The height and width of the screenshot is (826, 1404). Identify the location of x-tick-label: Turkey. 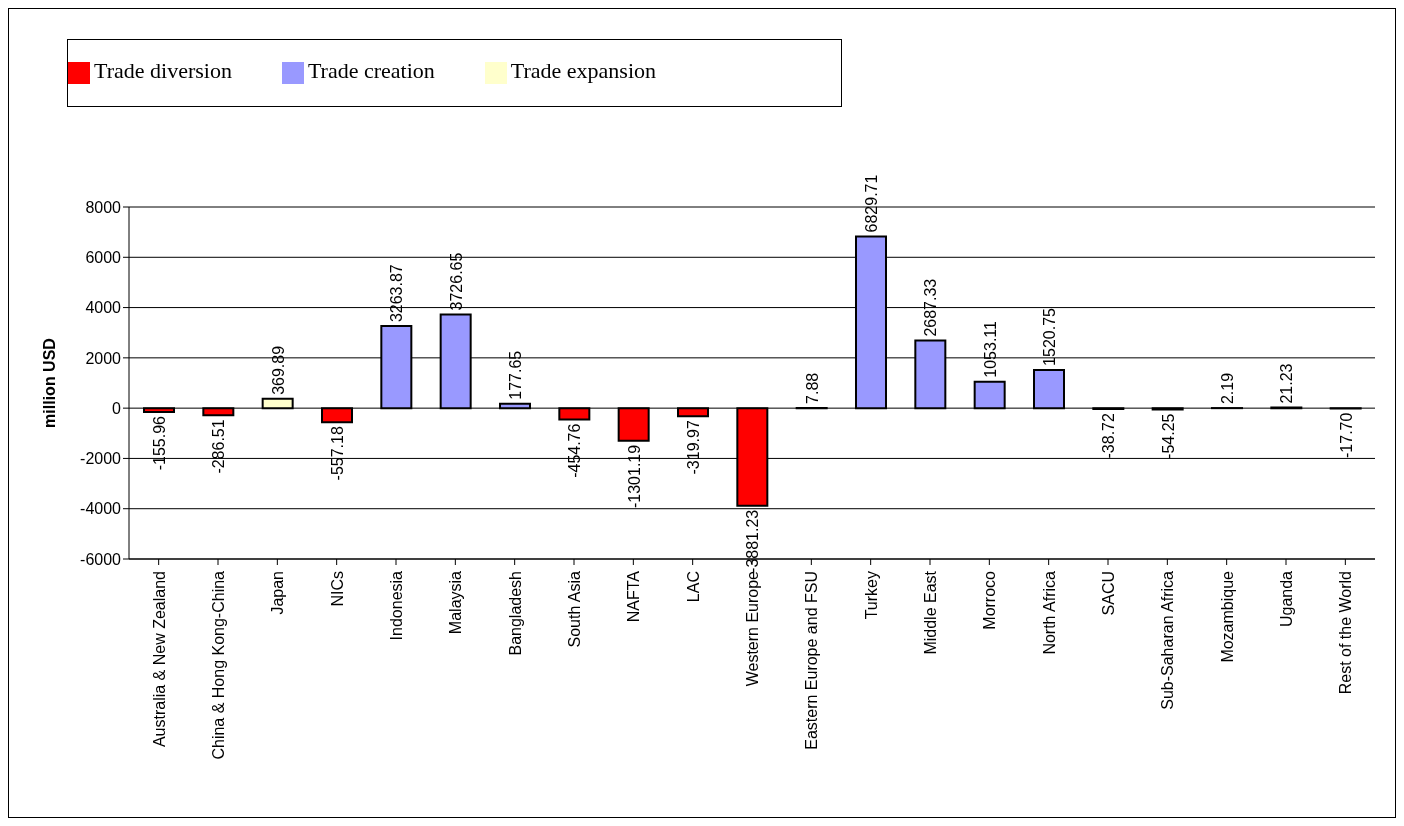
(871, 595).